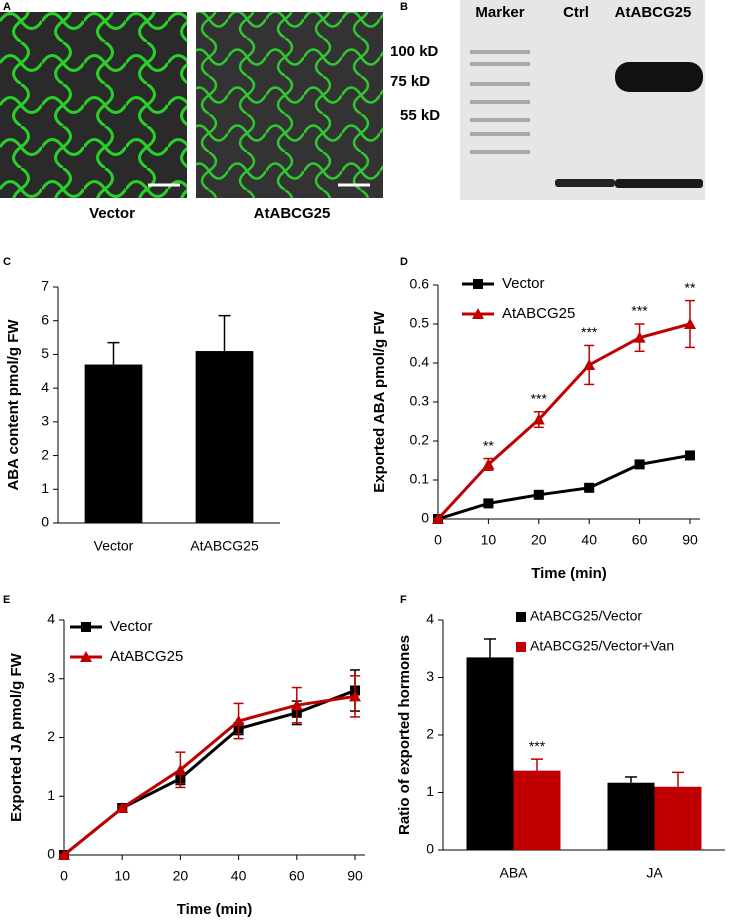  What do you see at coordinates (404, 735) in the screenshot?
I see `y-axis-title: Ratio of exported hormones` at bounding box center [404, 735].